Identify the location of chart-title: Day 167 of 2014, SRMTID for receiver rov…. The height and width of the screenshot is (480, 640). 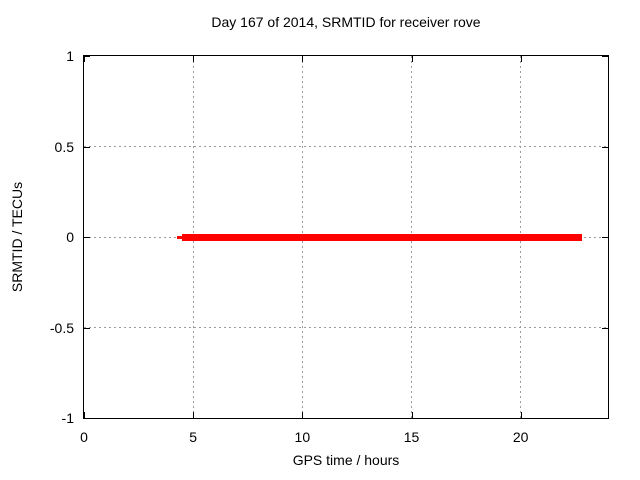
(346, 22).